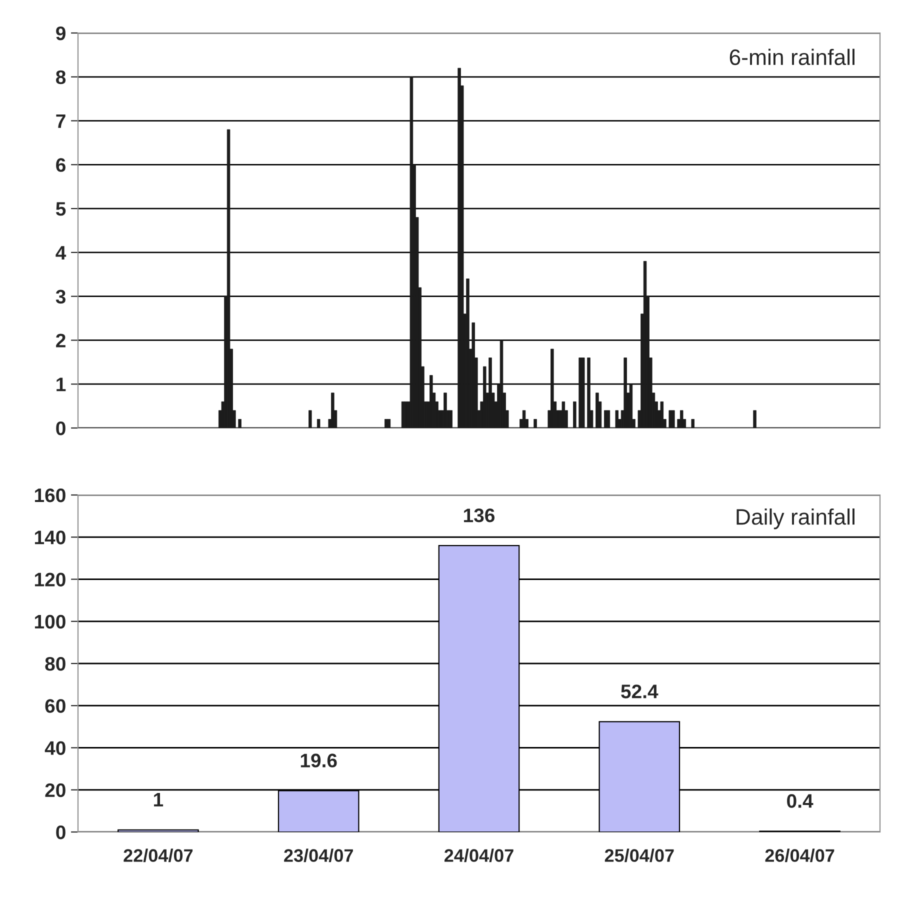  What do you see at coordinates (55, 790) in the screenshot?
I see `y-tick-label: 20` at bounding box center [55, 790].